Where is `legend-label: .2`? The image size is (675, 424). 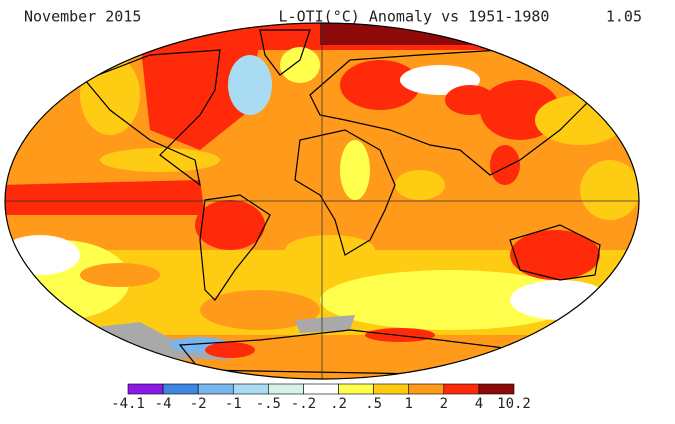 legend-label: .2 is located at coordinates (338, 404).